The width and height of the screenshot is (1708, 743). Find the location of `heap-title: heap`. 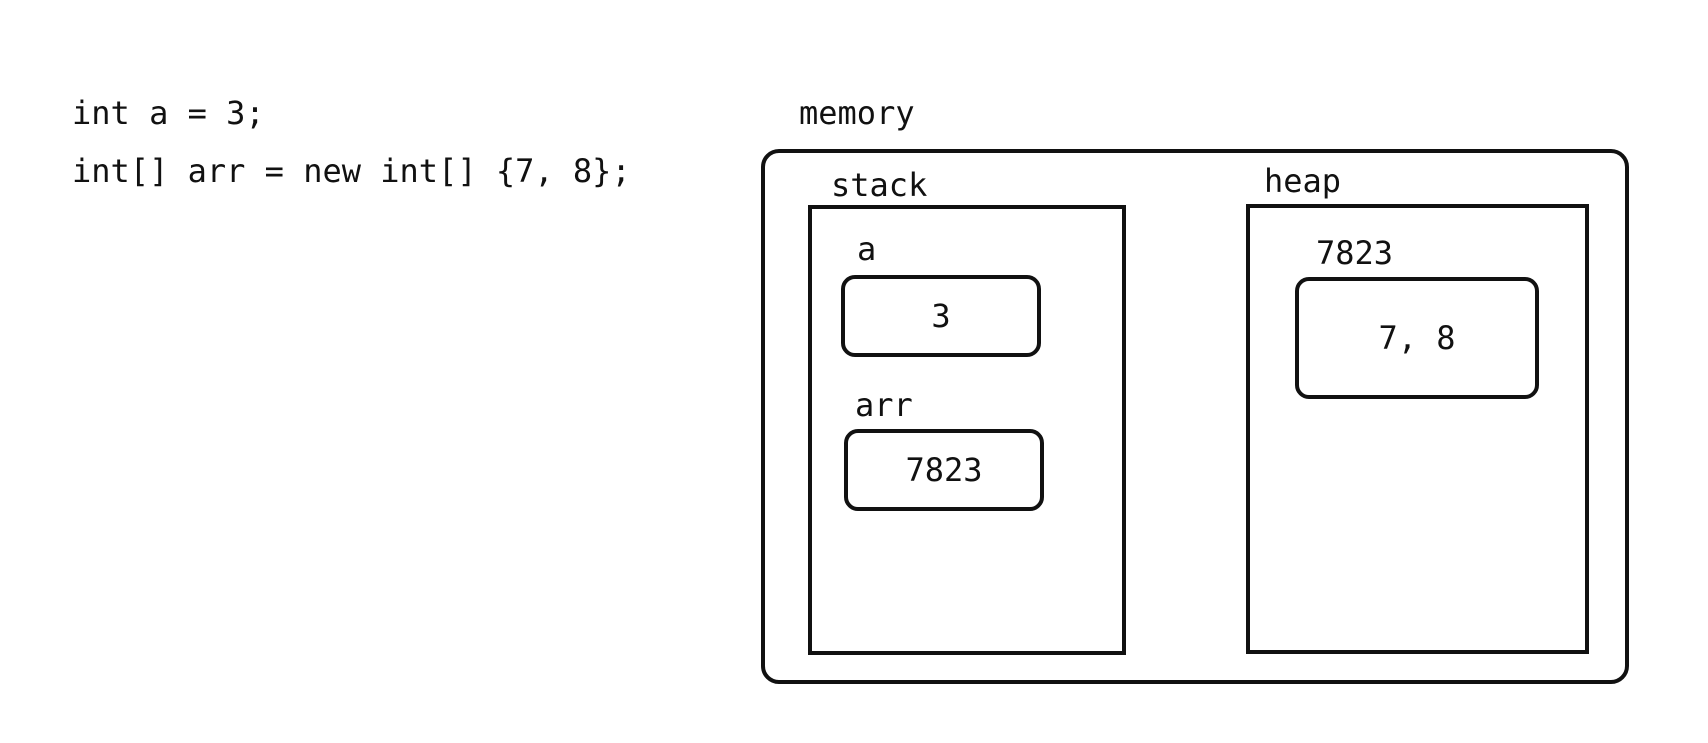

heap-title: heap is located at coordinates (1303, 181).